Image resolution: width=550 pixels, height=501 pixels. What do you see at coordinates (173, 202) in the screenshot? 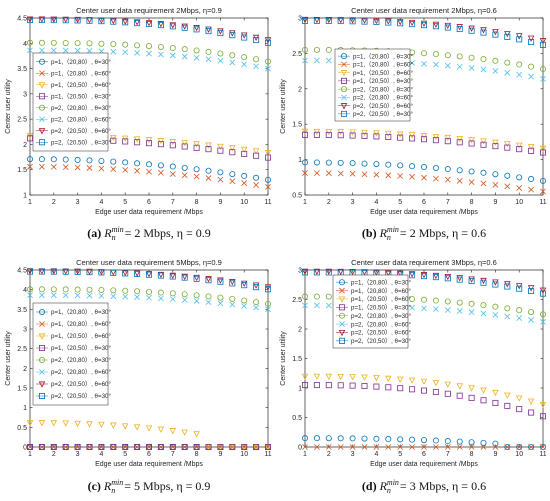
I see `x-tick-label: 7` at bounding box center [173, 202].